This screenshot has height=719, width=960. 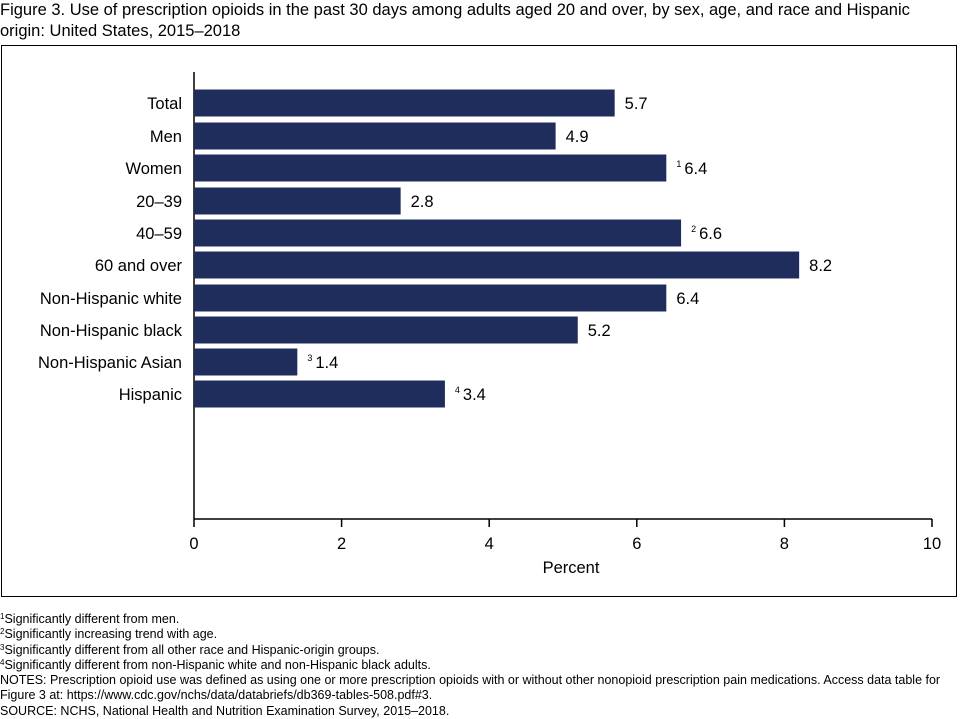 I want to click on value-label-9: 4 3.4, so click(x=470, y=394).